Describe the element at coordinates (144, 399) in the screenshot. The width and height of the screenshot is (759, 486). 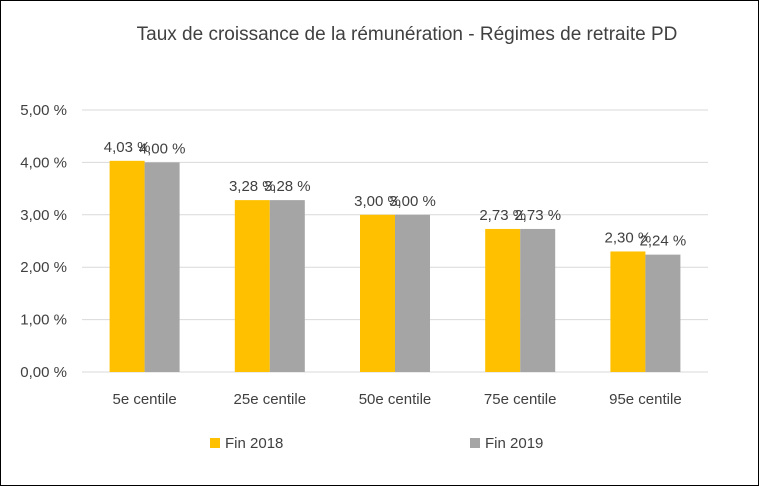
I see `x-category-label: 5e centile` at that location.